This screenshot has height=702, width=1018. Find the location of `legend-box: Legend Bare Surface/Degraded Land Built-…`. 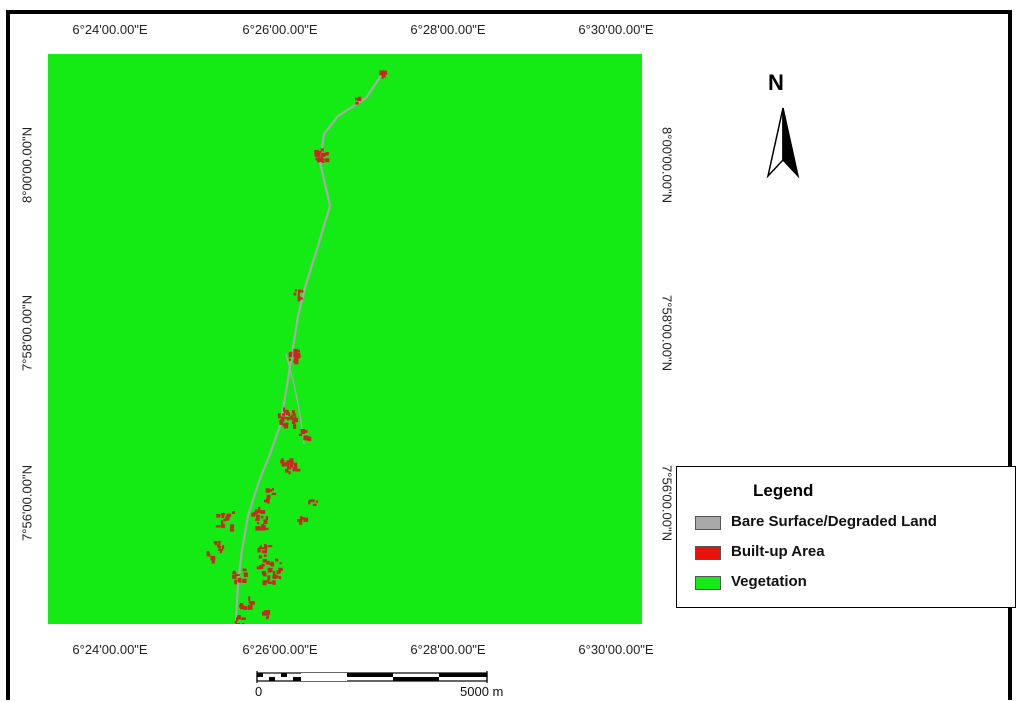

legend-box: Legend Bare Surface/Degraded Land Built-… is located at coordinates (846, 537).